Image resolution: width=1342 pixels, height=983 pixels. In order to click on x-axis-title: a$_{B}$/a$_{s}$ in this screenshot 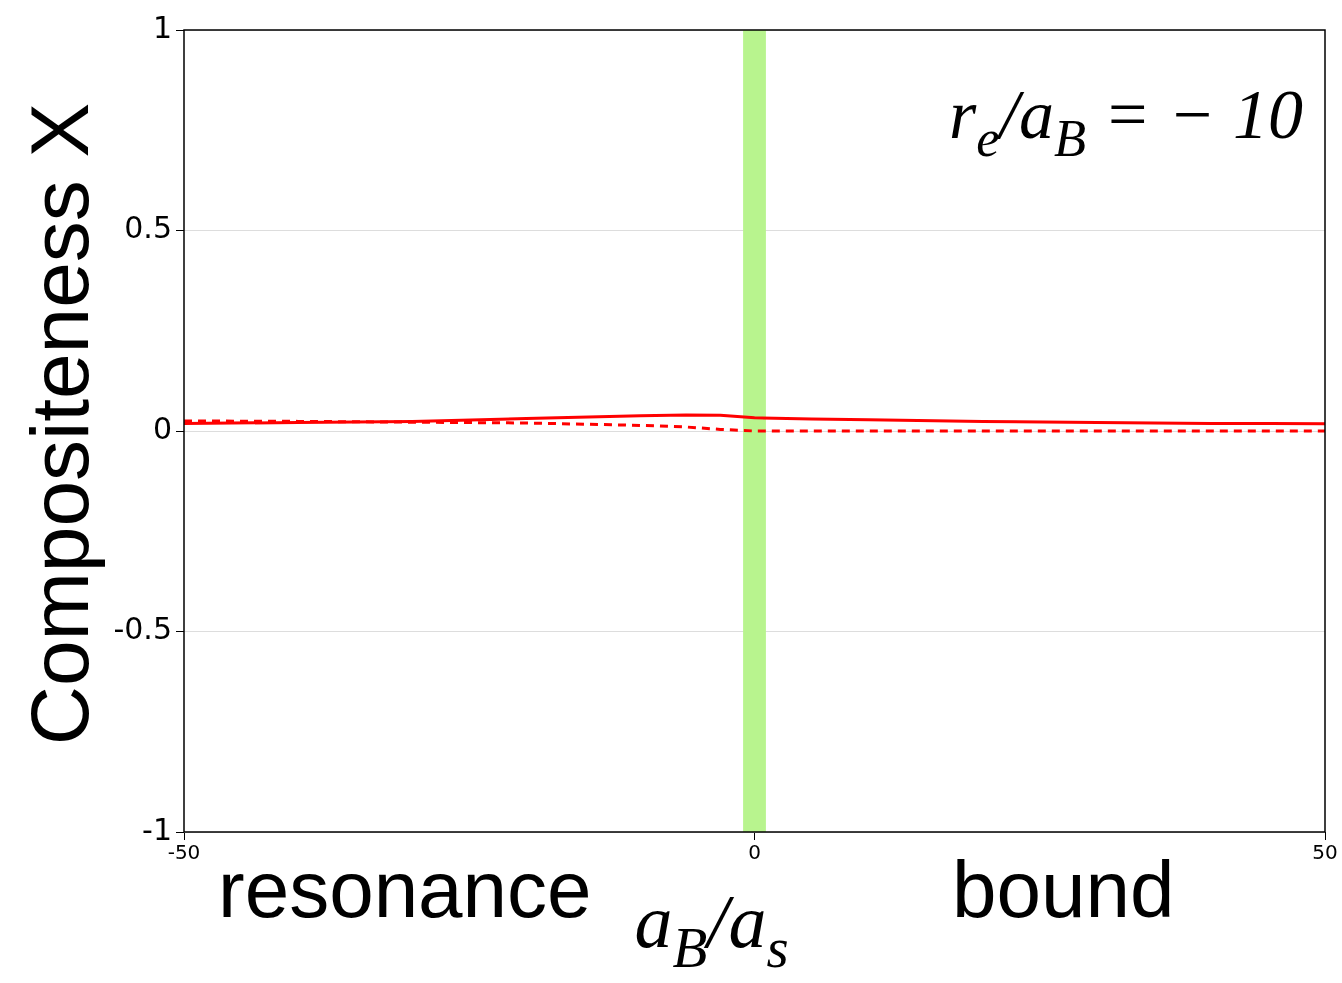, I will do `click(711, 929)`.